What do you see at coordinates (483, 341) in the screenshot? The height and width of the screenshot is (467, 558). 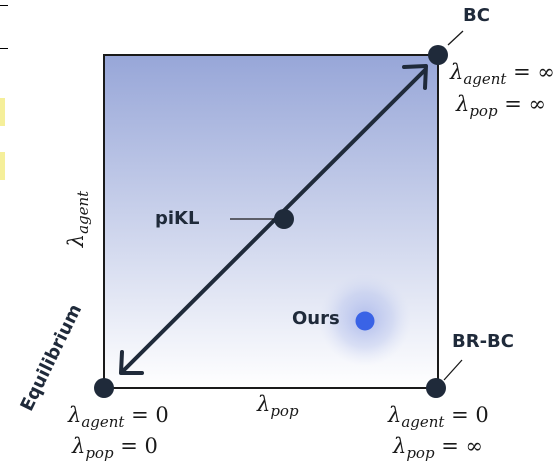 I see `brbc-label: BR-BC` at bounding box center [483, 341].